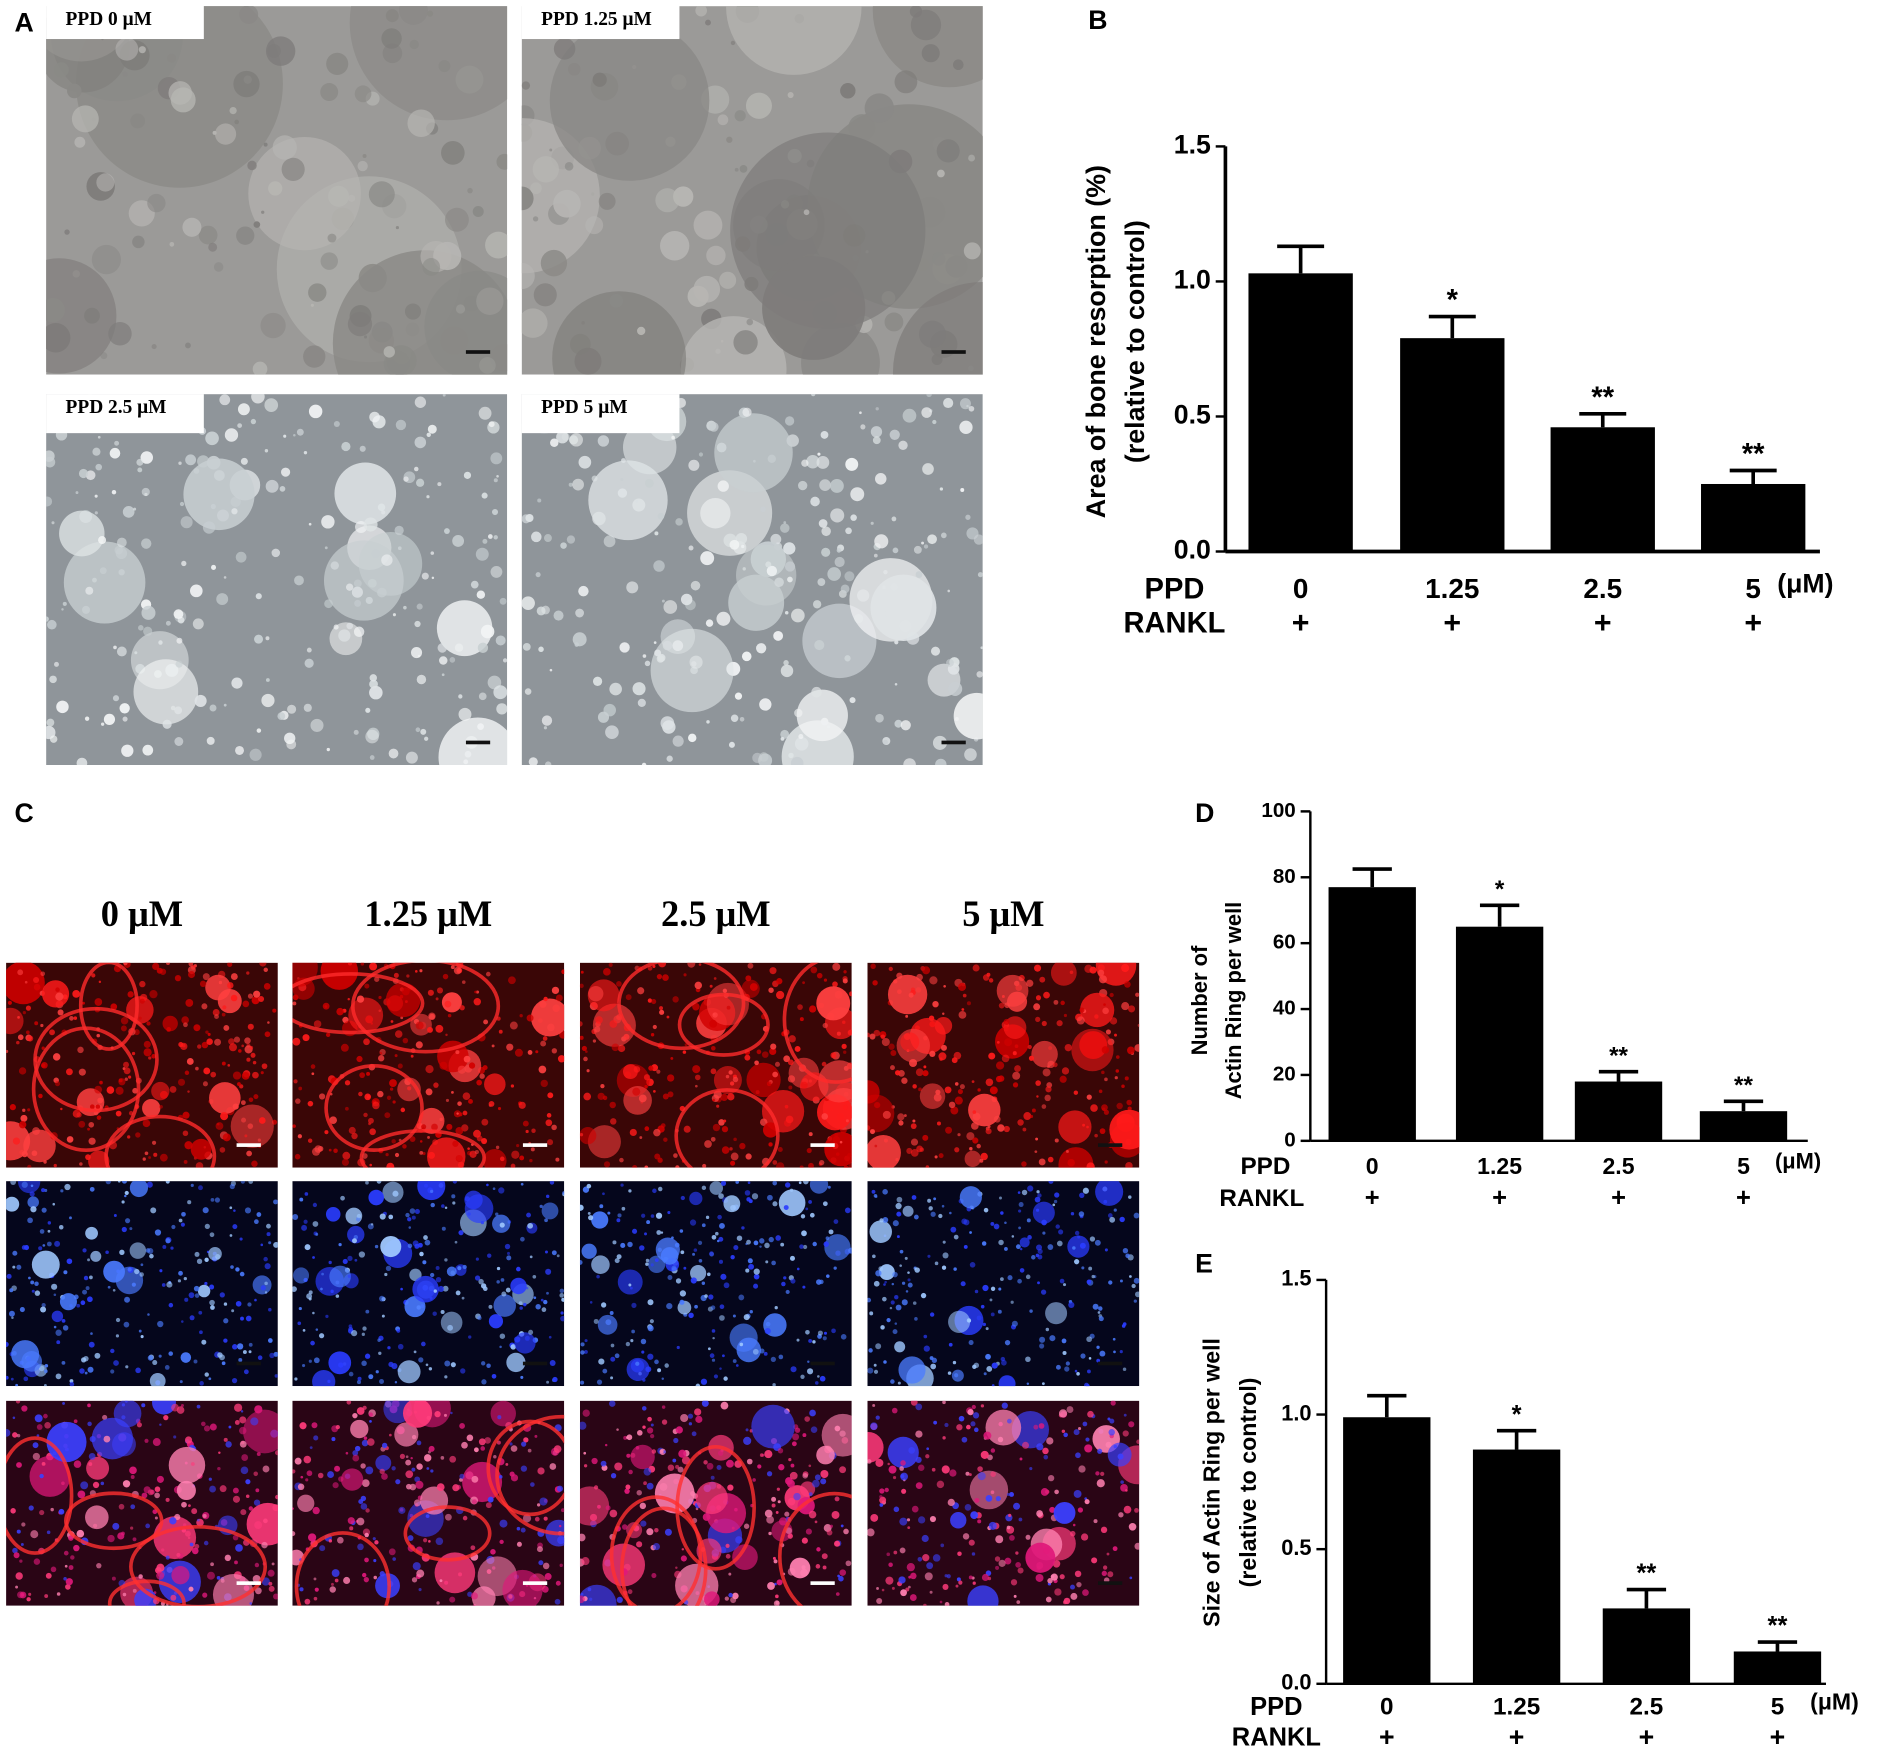 This screenshot has width=1900, height=1757. What do you see at coordinates (1372, 1198) in the screenshot?
I see `rankl-label: +` at bounding box center [1372, 1198].